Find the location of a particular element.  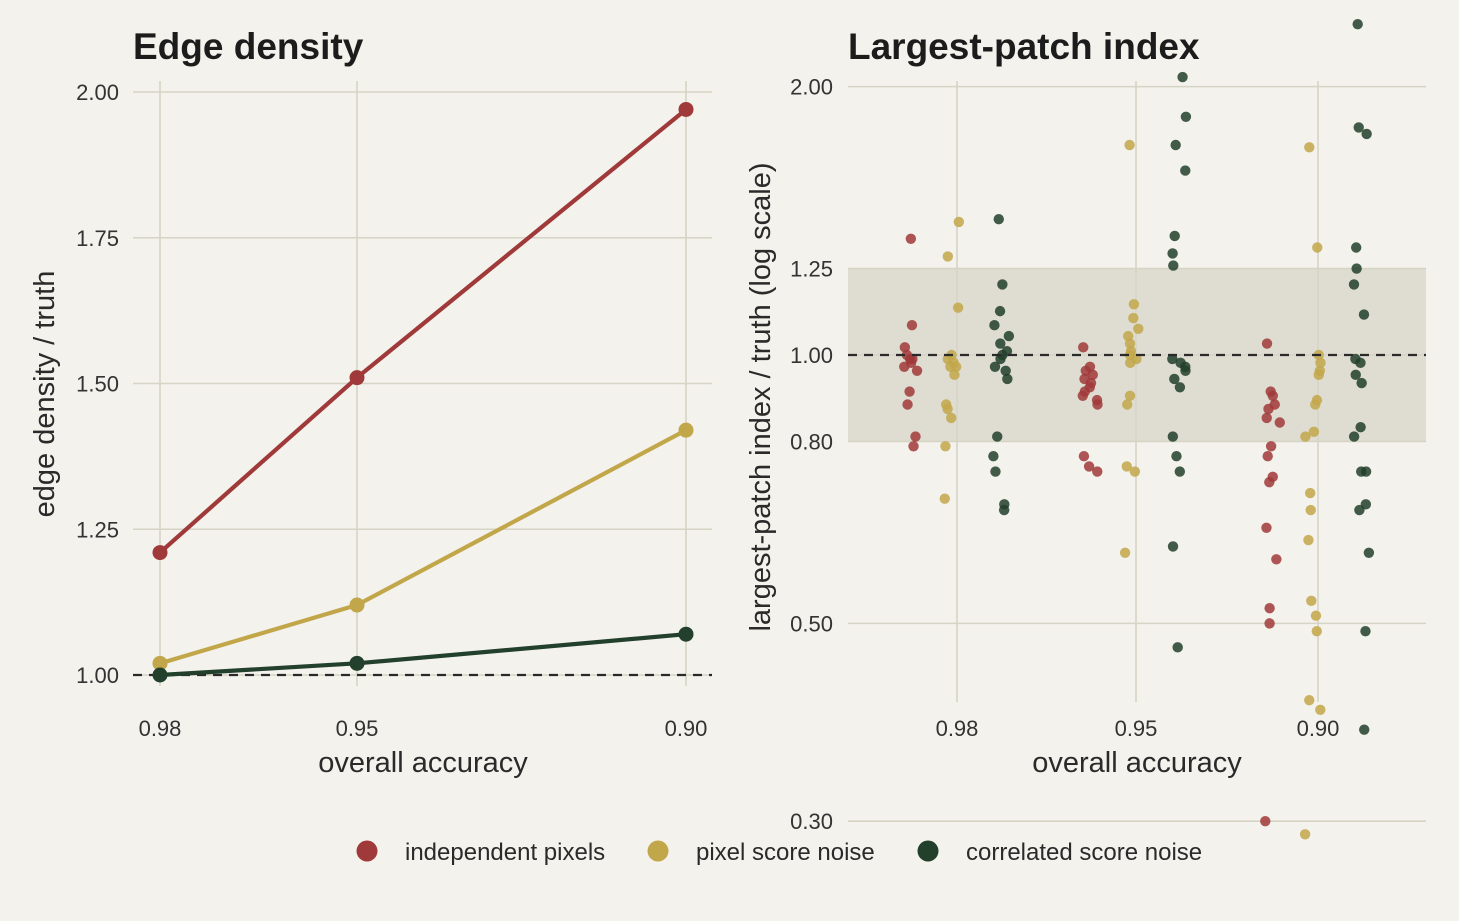

x-tick-label: 0.95 is located at coordinates (1136, 728).